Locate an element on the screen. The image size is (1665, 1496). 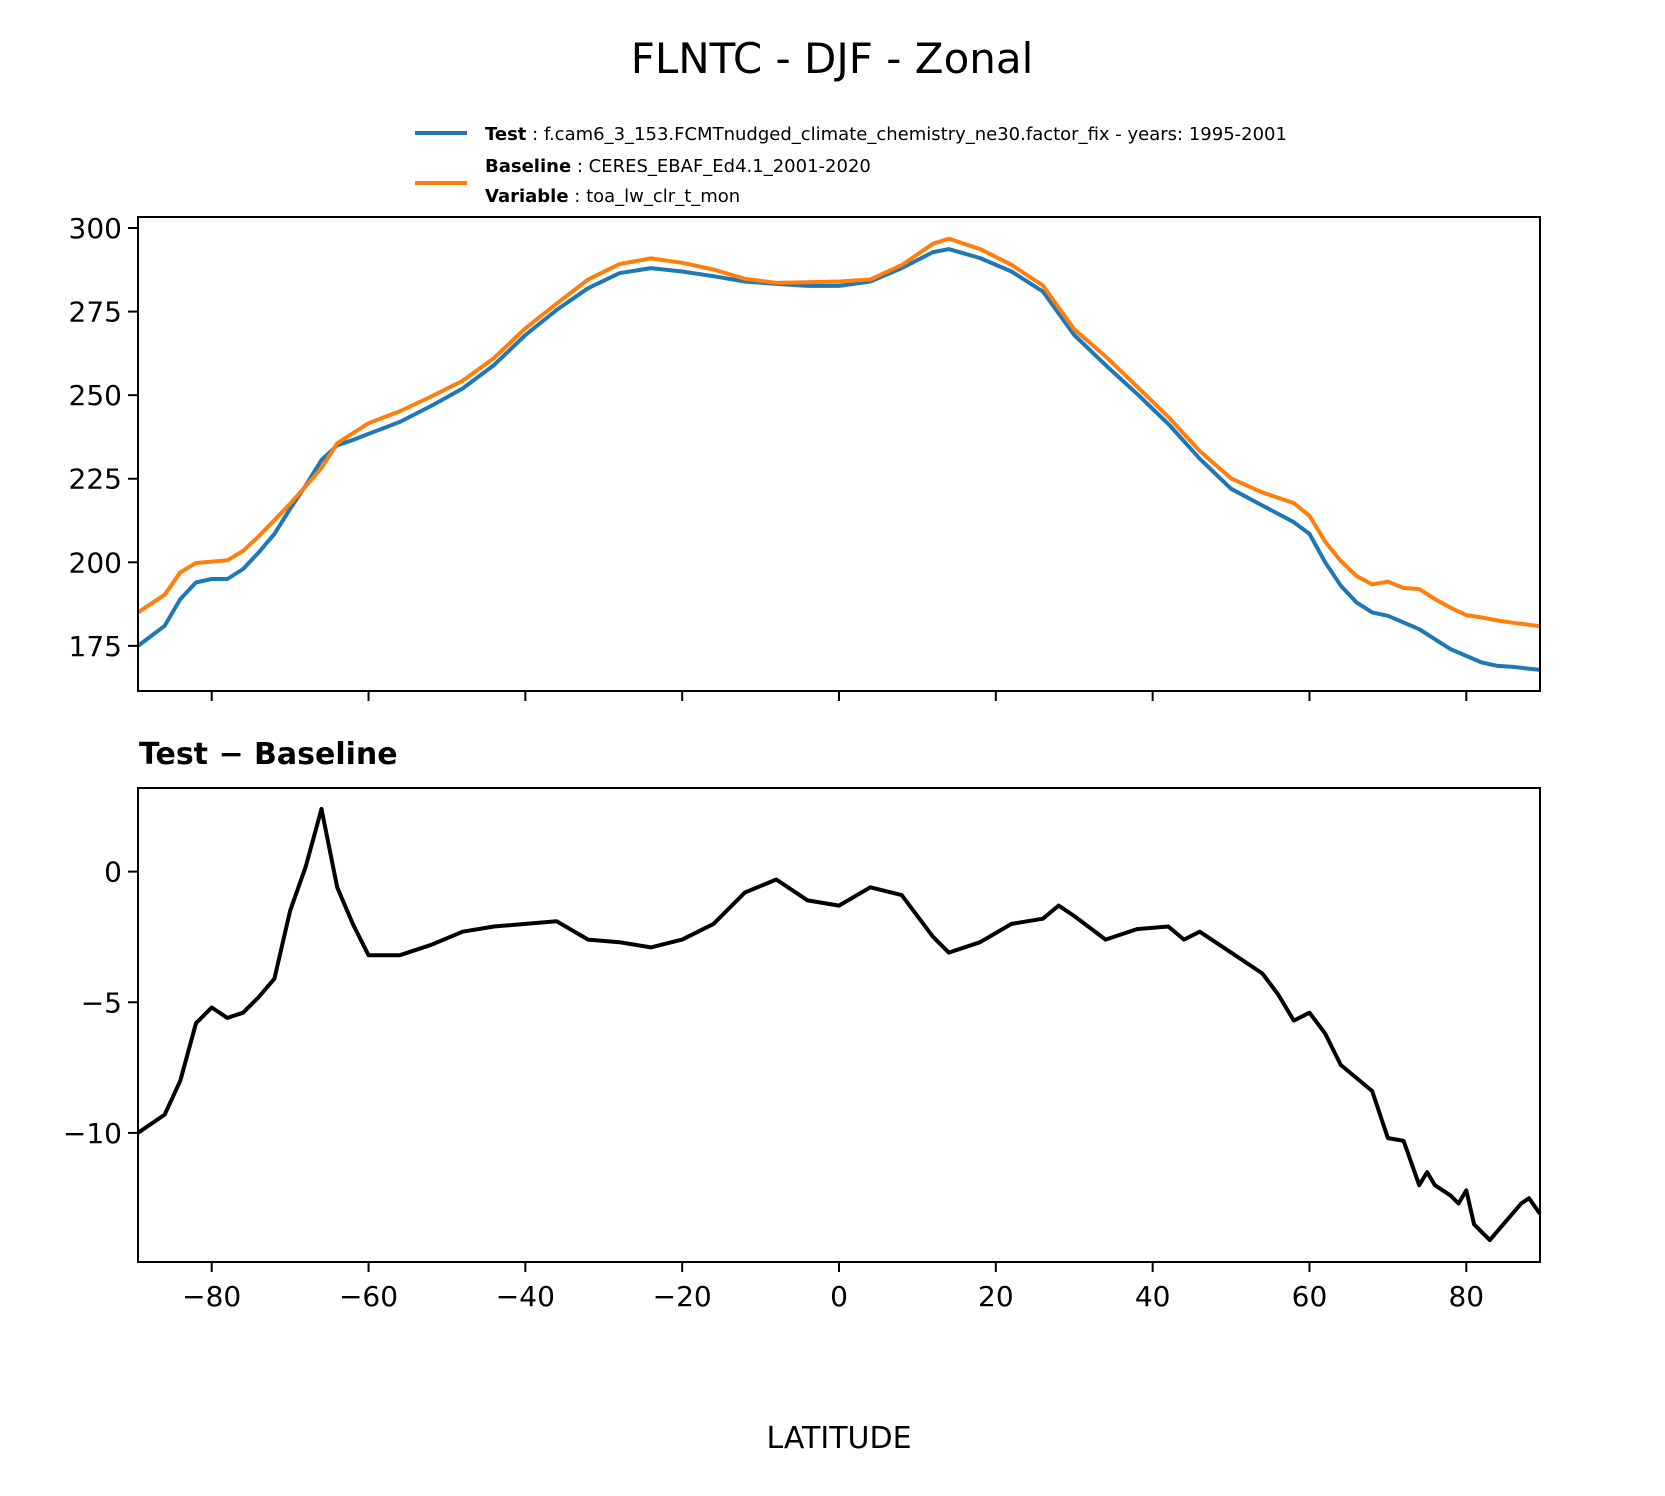
x-tick-label: 40 is located at coordinates (1153, 1296).